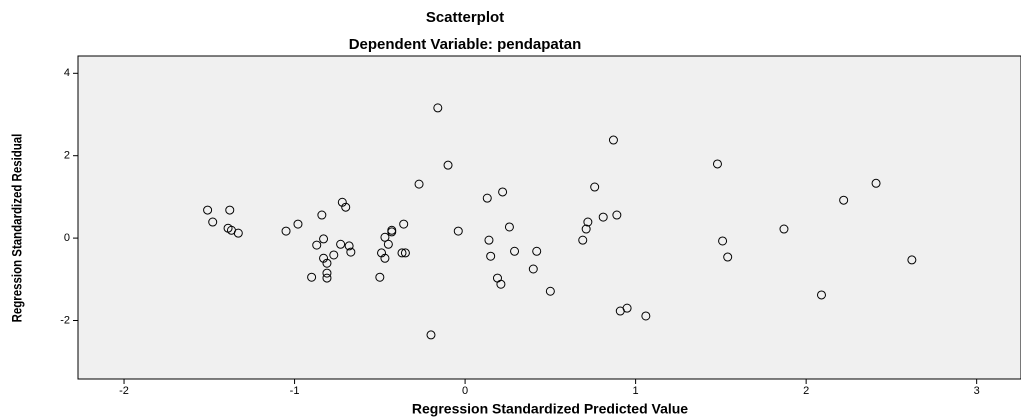  What do you see at coordinates (67, 73) in the screenshot?
I see `y-tick-label: 4` at bounding box center [67, 73].